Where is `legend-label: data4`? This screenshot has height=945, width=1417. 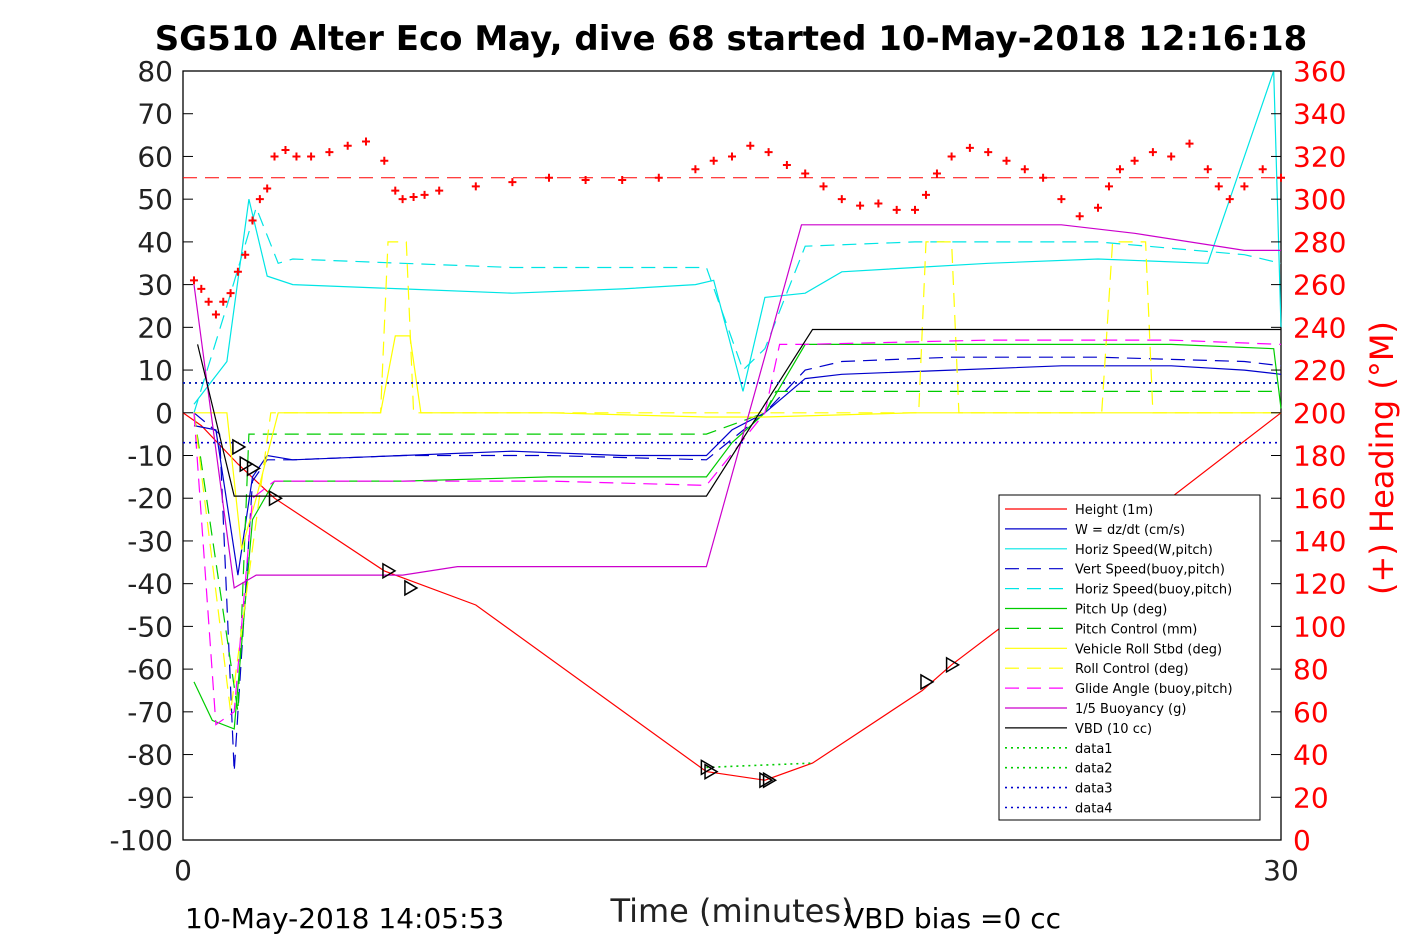
legend-label: data4 is located at coordinates (1094, 809).